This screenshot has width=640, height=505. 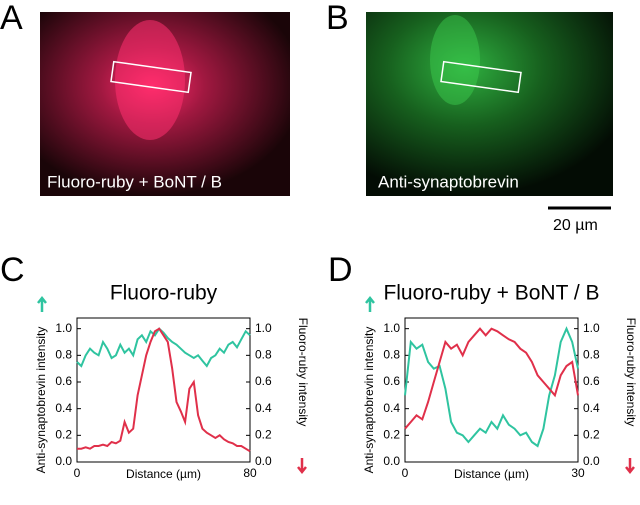 I want to click on scale-bar-label: 20 µm, so click(x=575, y=225).